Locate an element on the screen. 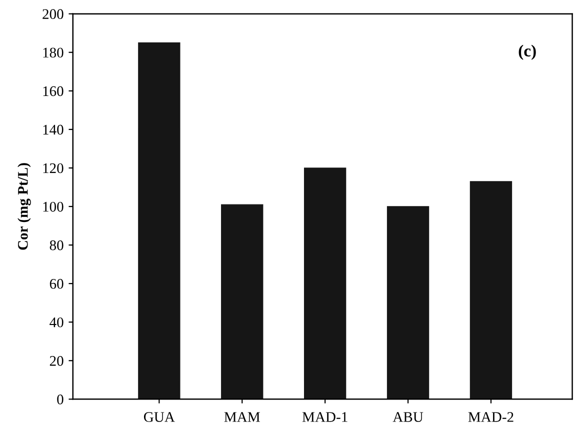 Image resolution: width=574 pixels, height=432 pixels. y-tick-label: 180 is located at coordinates (53, 53).